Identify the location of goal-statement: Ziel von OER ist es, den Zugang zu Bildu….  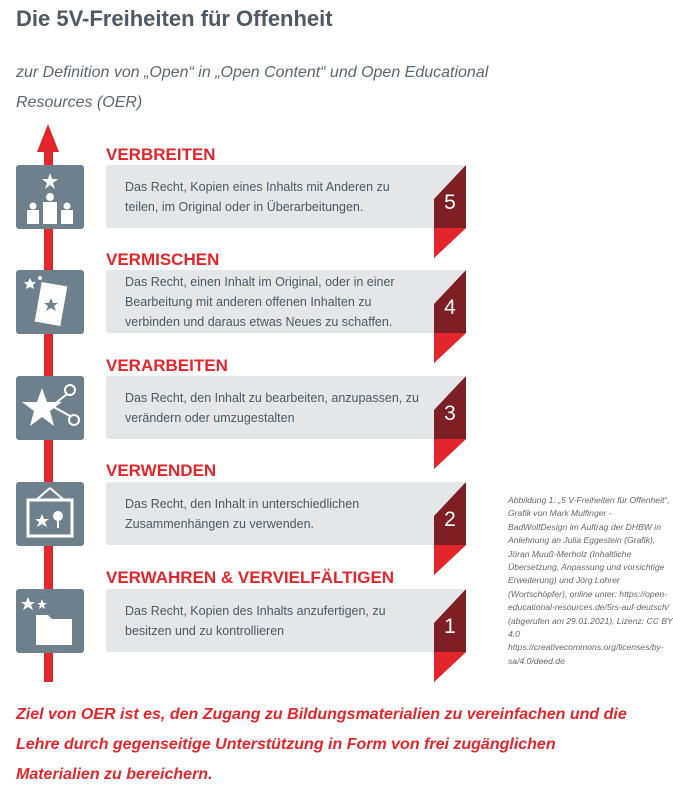
(321, 744).